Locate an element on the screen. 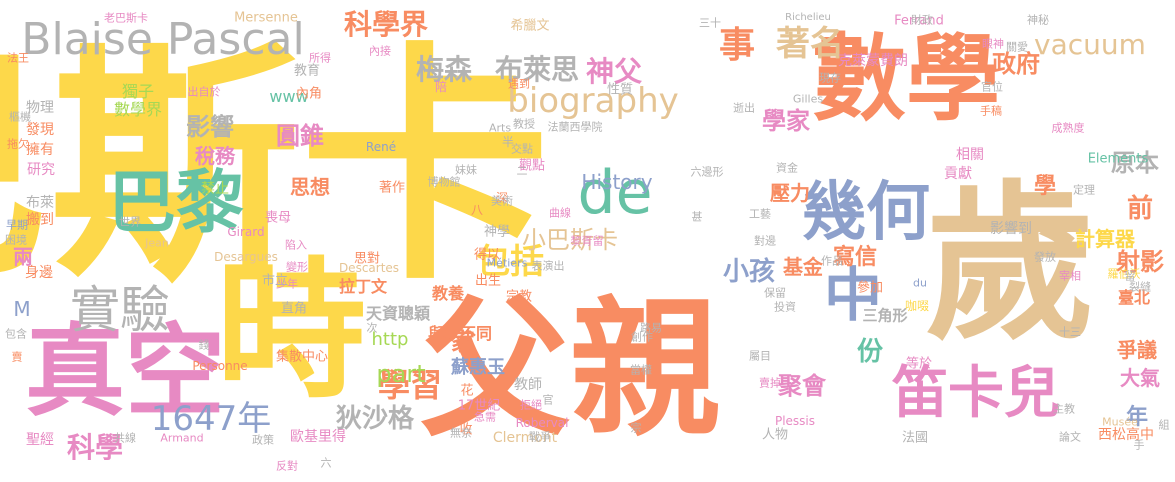  word-cloud-word: 希臘文 is located at coordinates (530, 26).